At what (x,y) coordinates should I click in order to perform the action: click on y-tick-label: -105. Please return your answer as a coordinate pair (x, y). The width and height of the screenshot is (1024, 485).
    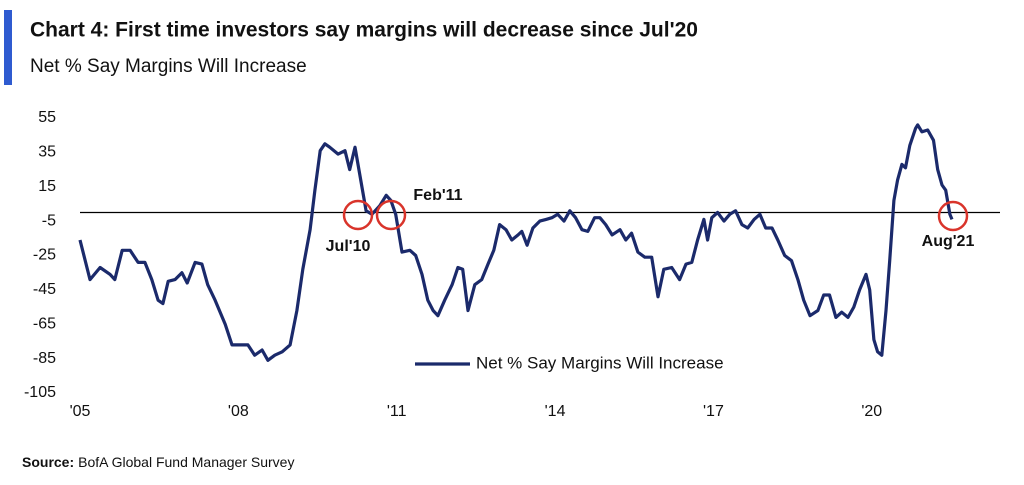
    Looking at the image, I should click on (40, 392).